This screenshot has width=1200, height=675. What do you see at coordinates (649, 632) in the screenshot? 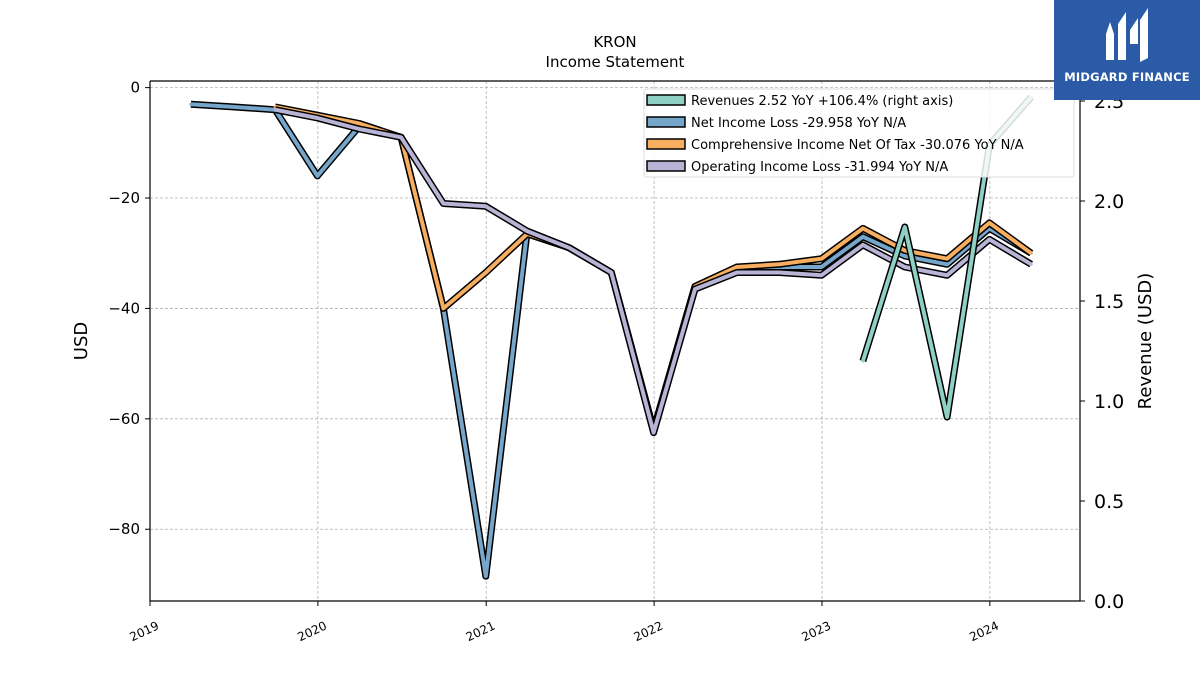
I see `x-tick-label: 2022` at bounding box center [649, 632].